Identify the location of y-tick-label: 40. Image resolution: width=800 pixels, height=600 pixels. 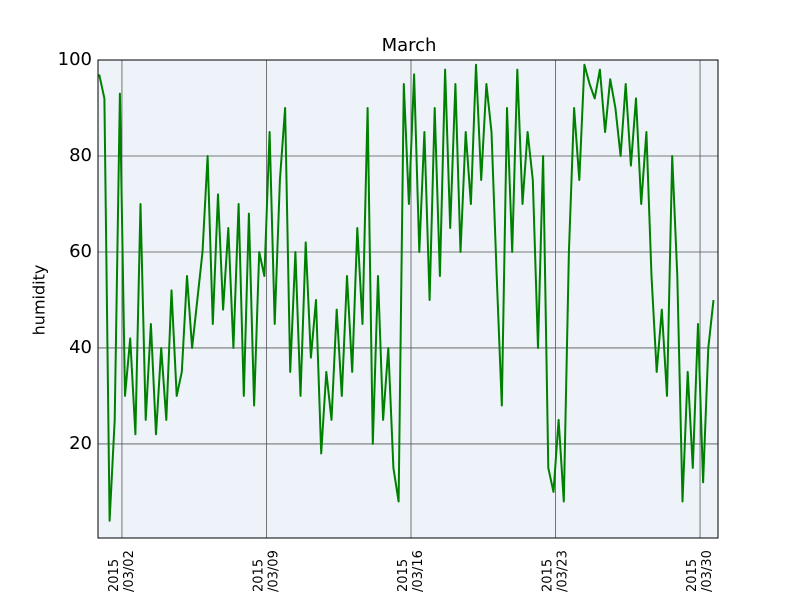
(80, 347).